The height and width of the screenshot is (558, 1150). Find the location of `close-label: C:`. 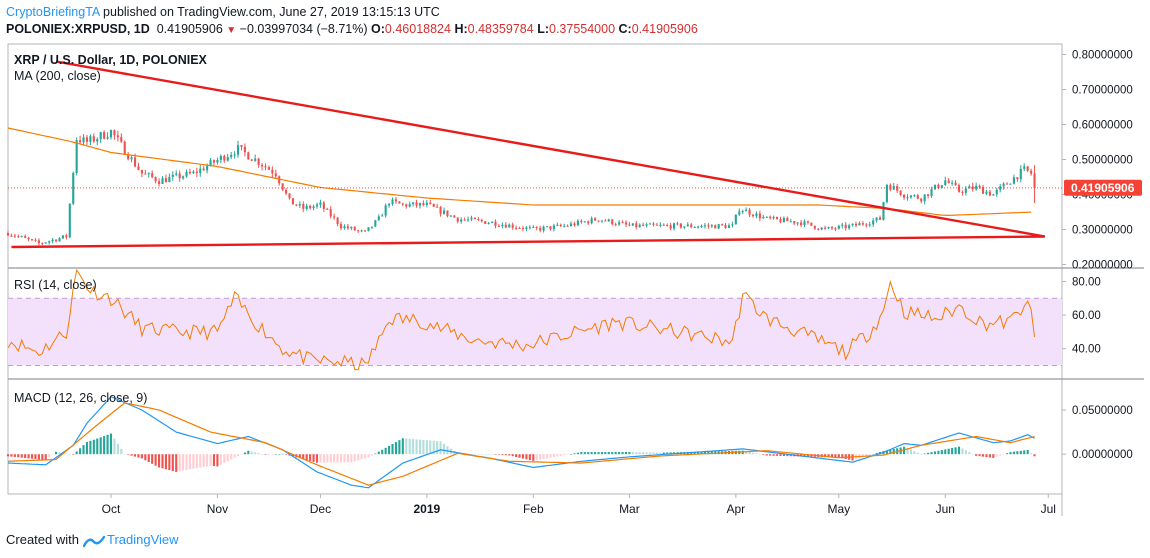

close-label: C: is located at coordinates (625, 29).